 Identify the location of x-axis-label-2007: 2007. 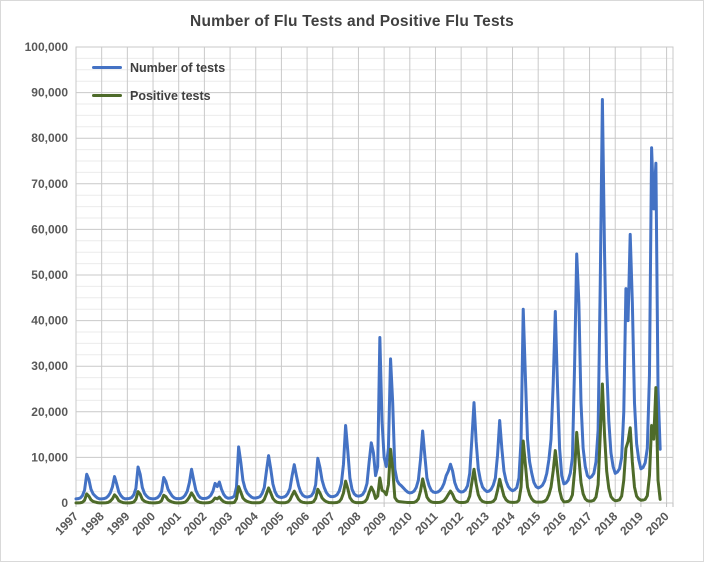
(323, 523).